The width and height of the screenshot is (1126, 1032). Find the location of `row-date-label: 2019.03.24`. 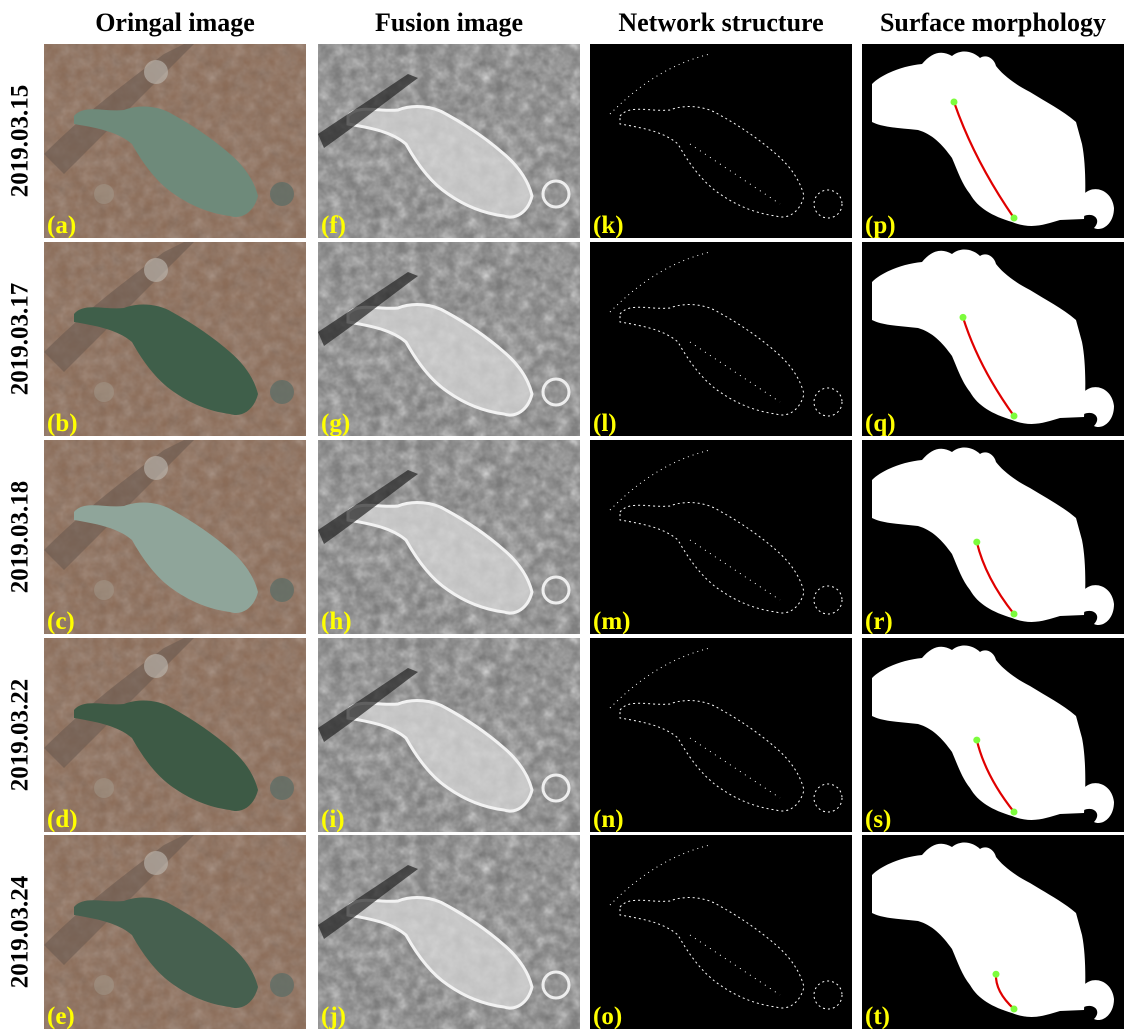

row-date-label: 2019.03.24 is located at coordinates (20, 932).